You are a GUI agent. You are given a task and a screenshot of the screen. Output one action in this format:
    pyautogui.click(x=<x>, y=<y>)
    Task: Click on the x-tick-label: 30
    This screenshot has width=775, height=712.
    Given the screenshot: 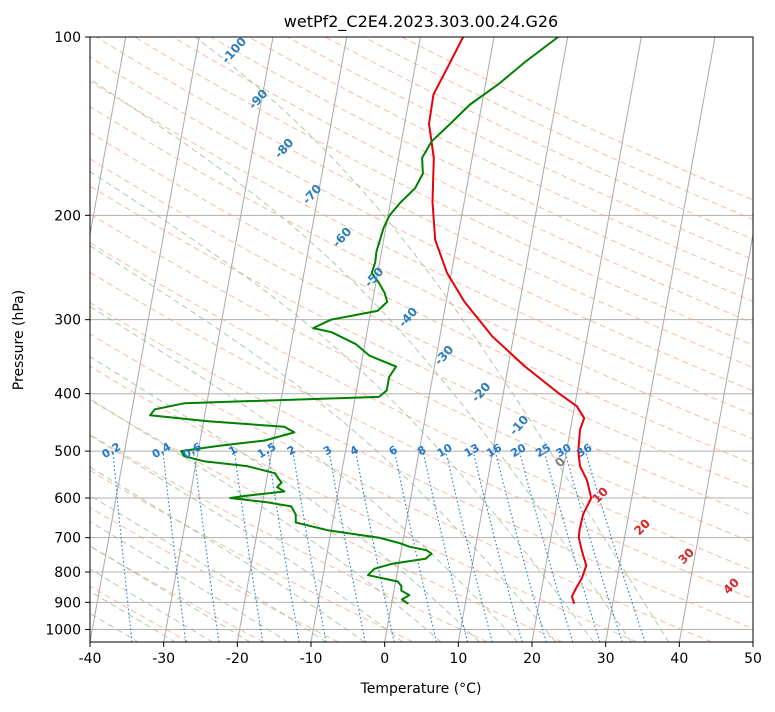 What is the action you would take?
    pyautogui.click(x=606, y=659)
    